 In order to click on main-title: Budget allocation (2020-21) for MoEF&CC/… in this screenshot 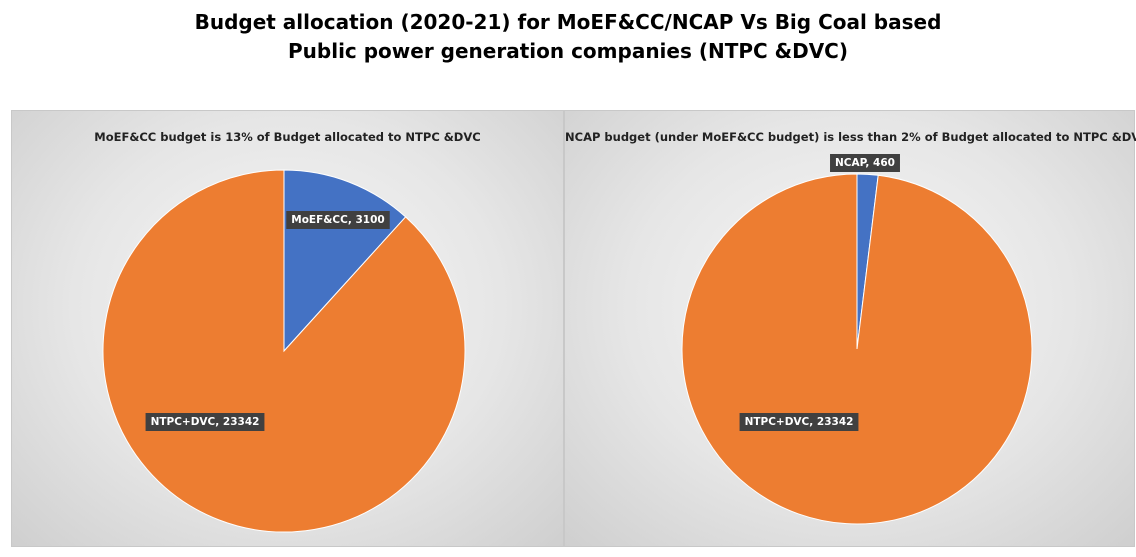, I will do `click(568, 37)`.